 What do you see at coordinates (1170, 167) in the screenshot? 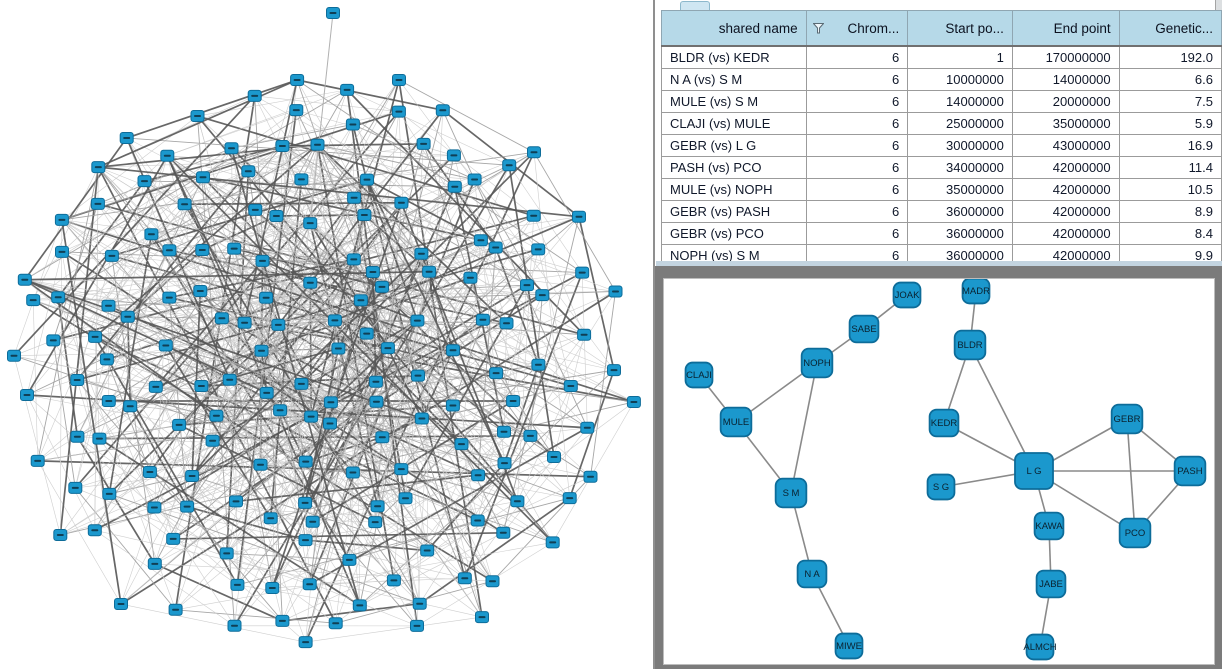
I see `table-cell: 11.4` at bounding box center [1170, 167].